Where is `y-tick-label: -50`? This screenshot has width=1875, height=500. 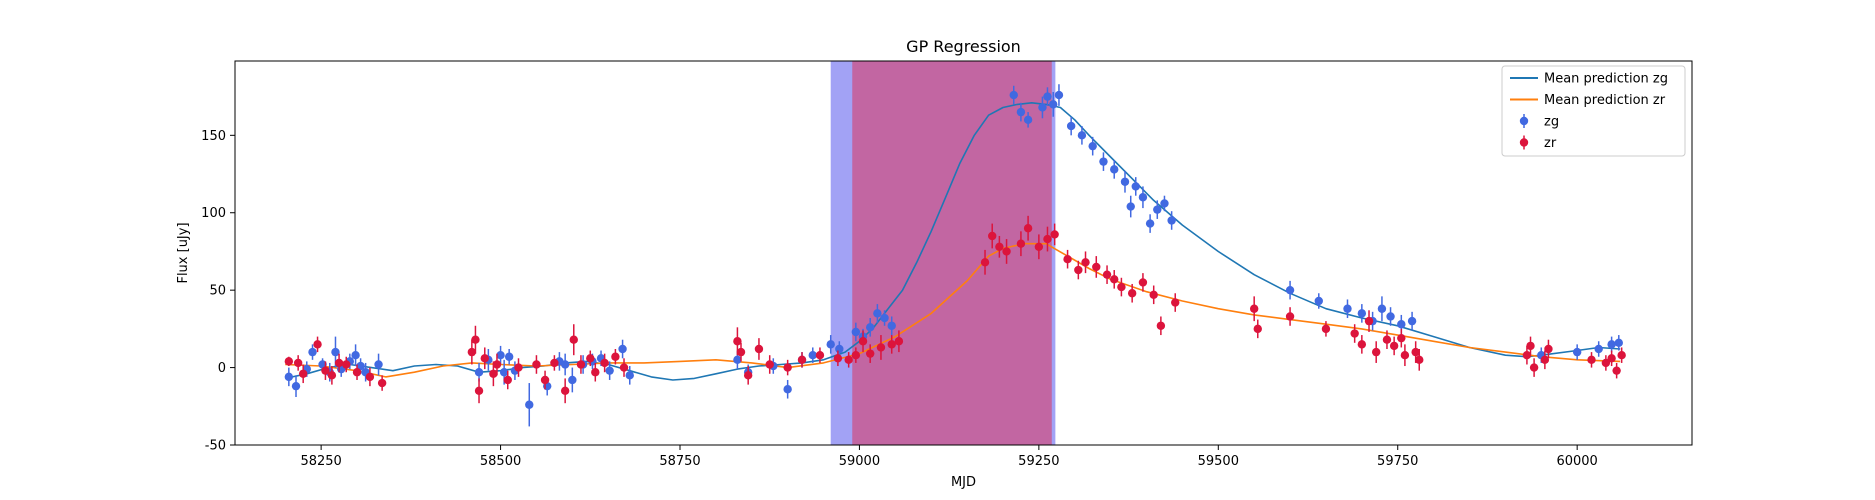 y-tick-label: -50 is located at coordinates (215, 446).